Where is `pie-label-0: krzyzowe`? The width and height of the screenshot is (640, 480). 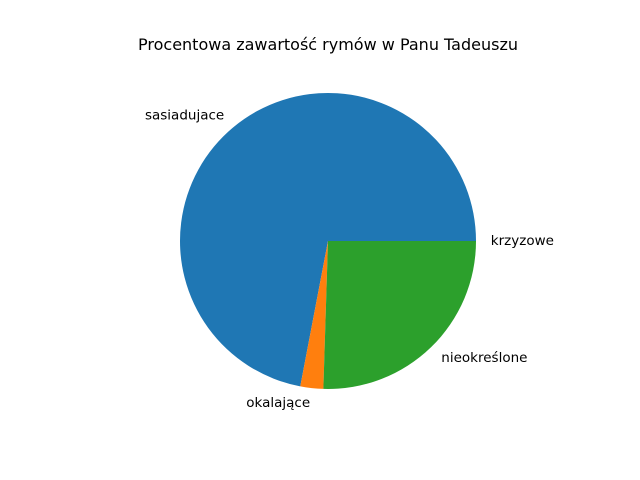
pie-label-0: krzyzowe is located at coordinates (522, 241).